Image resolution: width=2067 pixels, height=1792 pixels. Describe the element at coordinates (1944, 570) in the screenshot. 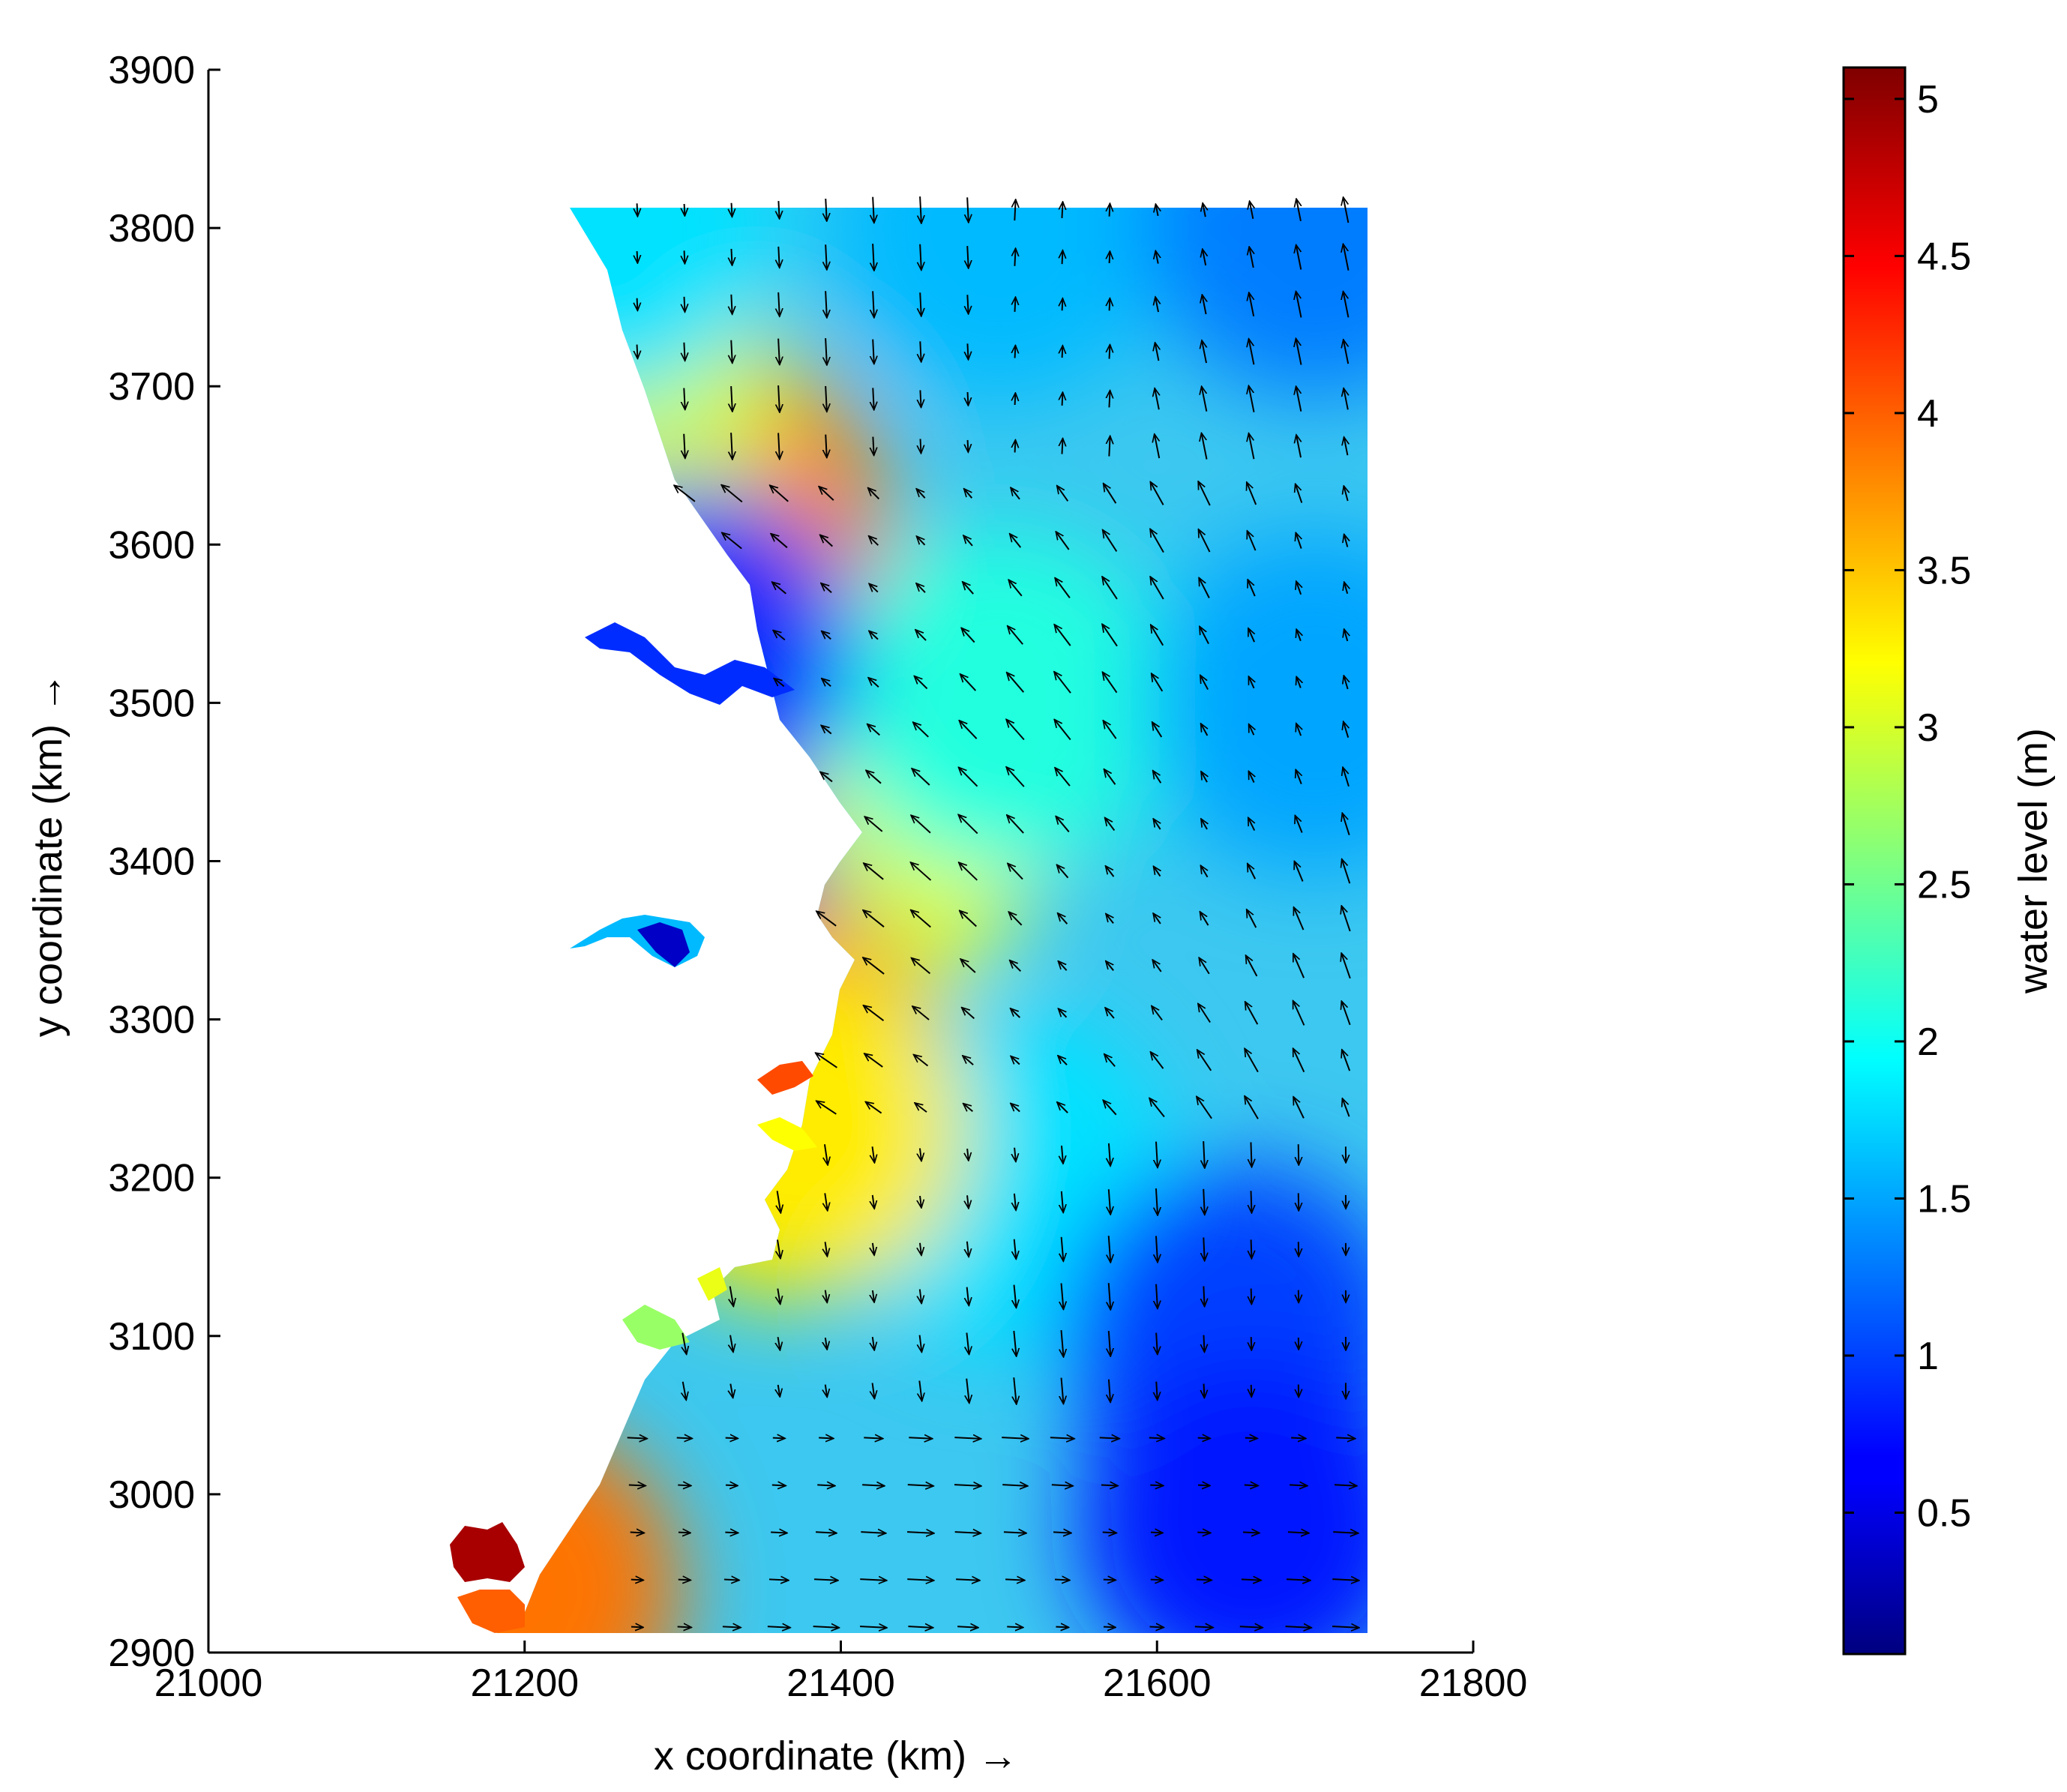

I see `colorbar-tick-label: 3.5` at that location.